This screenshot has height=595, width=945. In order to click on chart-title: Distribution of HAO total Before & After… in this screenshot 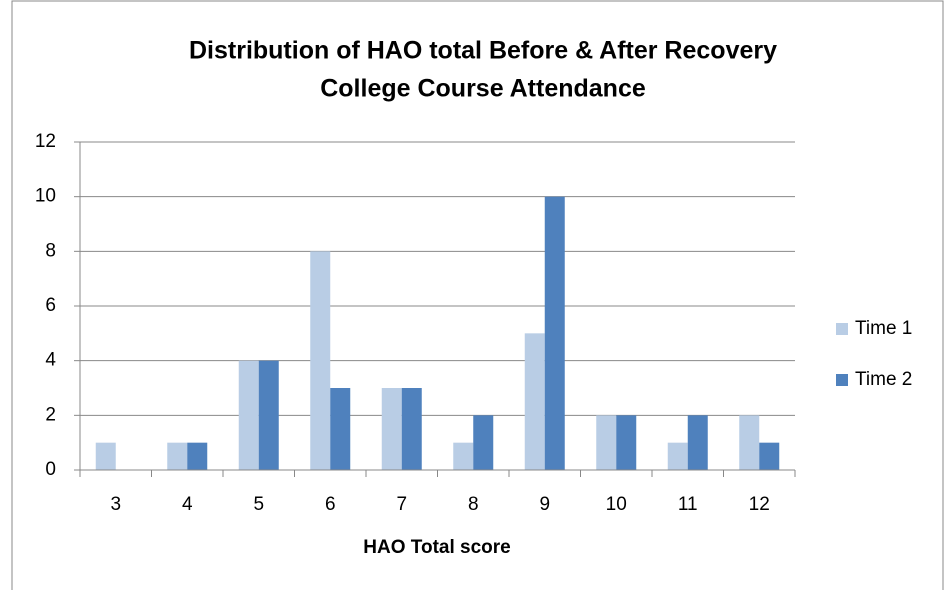, I will do `click(483, 51)`.